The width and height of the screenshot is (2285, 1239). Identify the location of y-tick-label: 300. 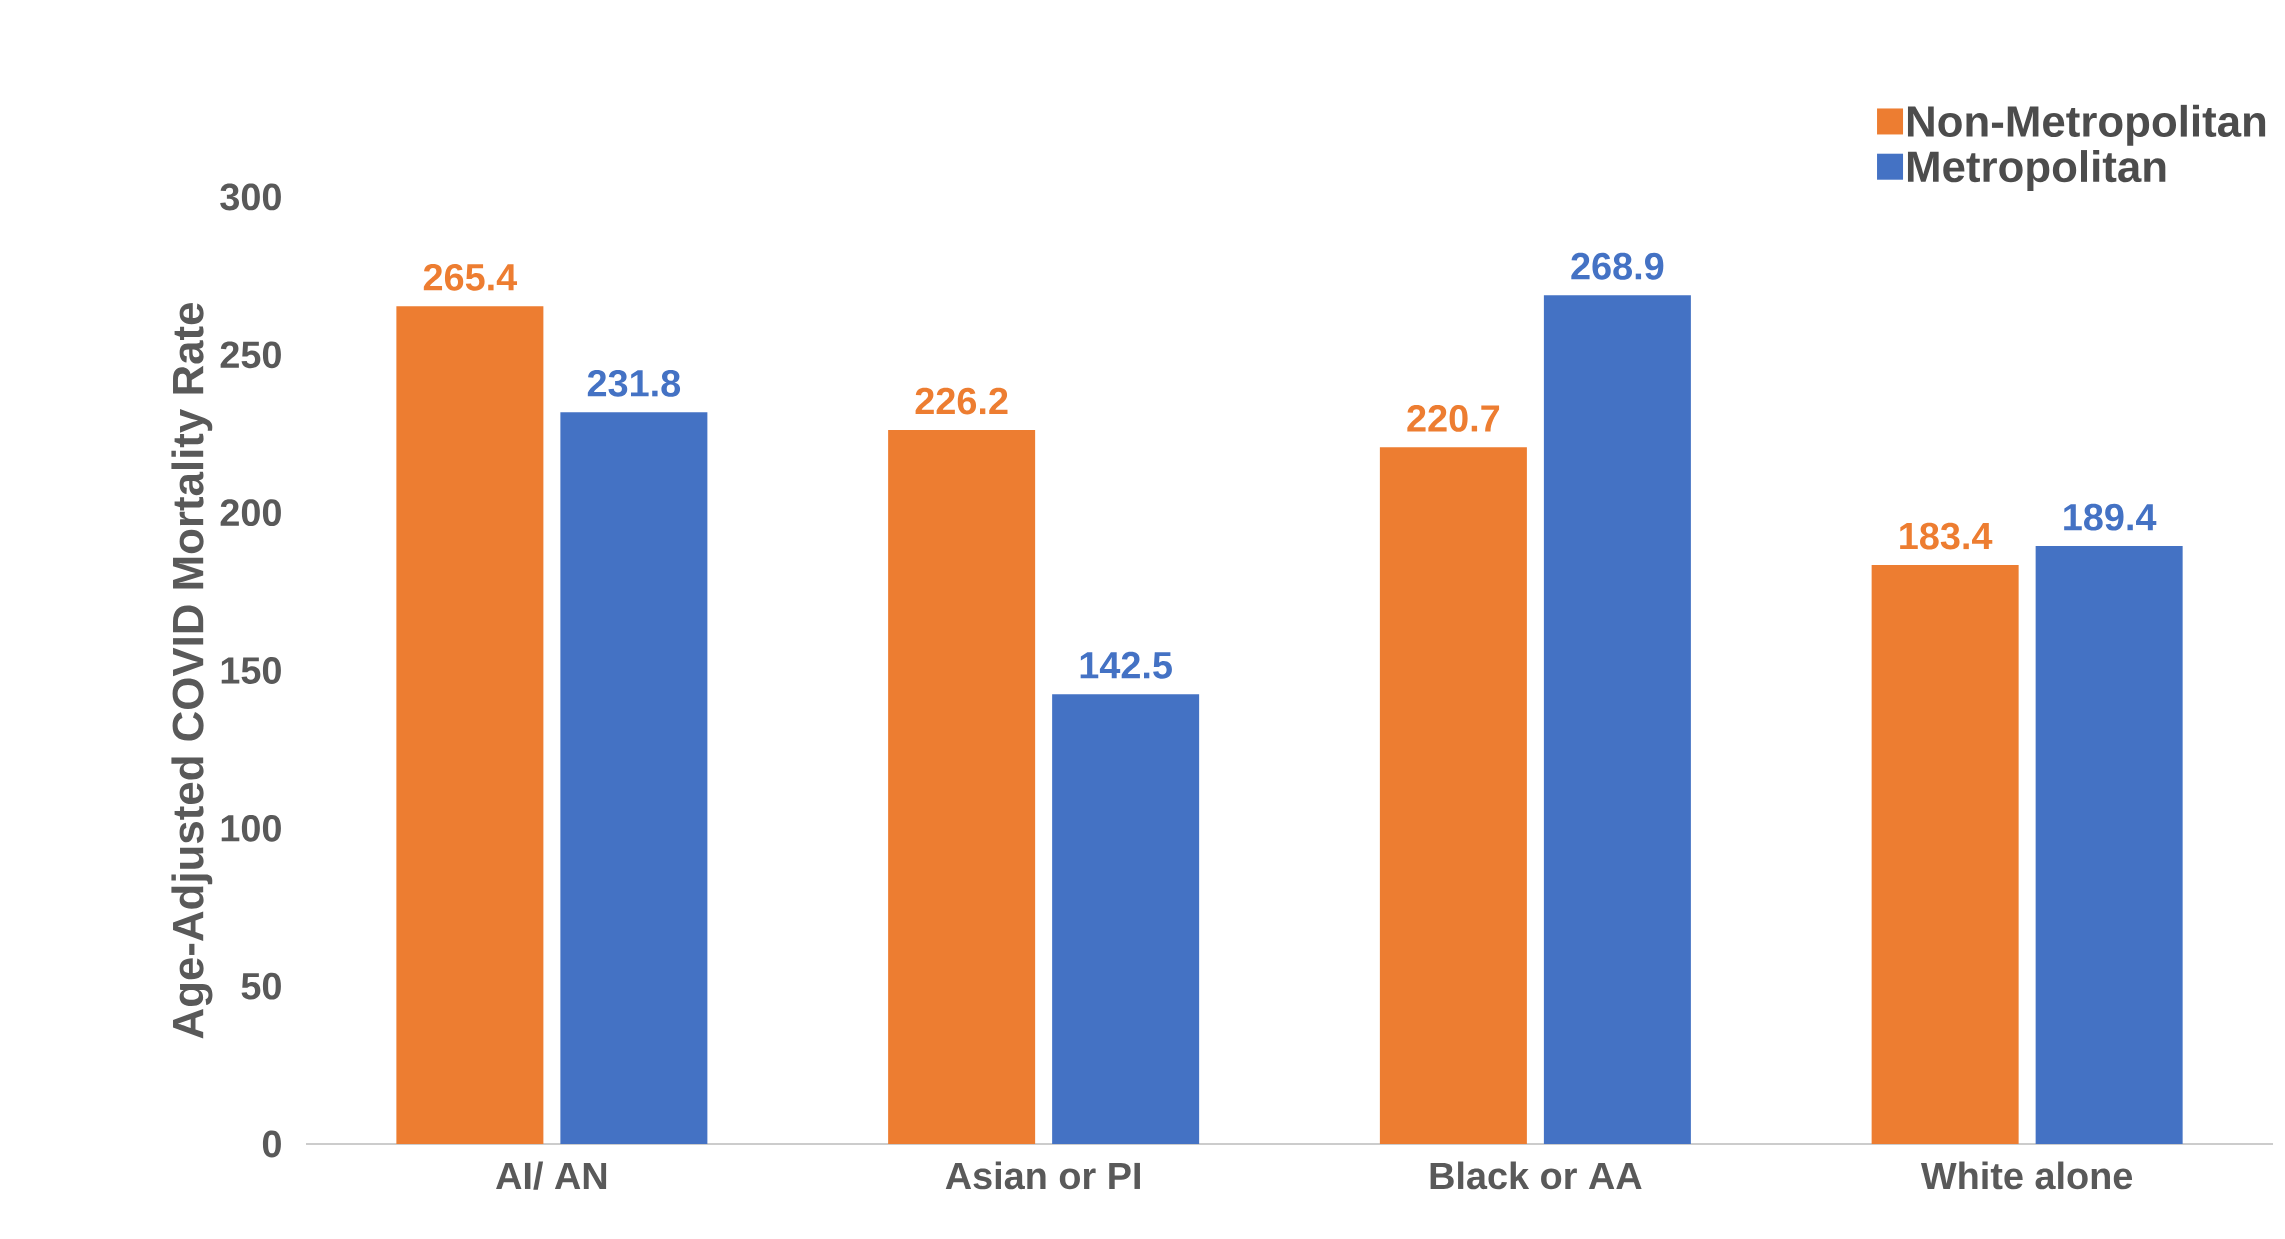
(250, 197).